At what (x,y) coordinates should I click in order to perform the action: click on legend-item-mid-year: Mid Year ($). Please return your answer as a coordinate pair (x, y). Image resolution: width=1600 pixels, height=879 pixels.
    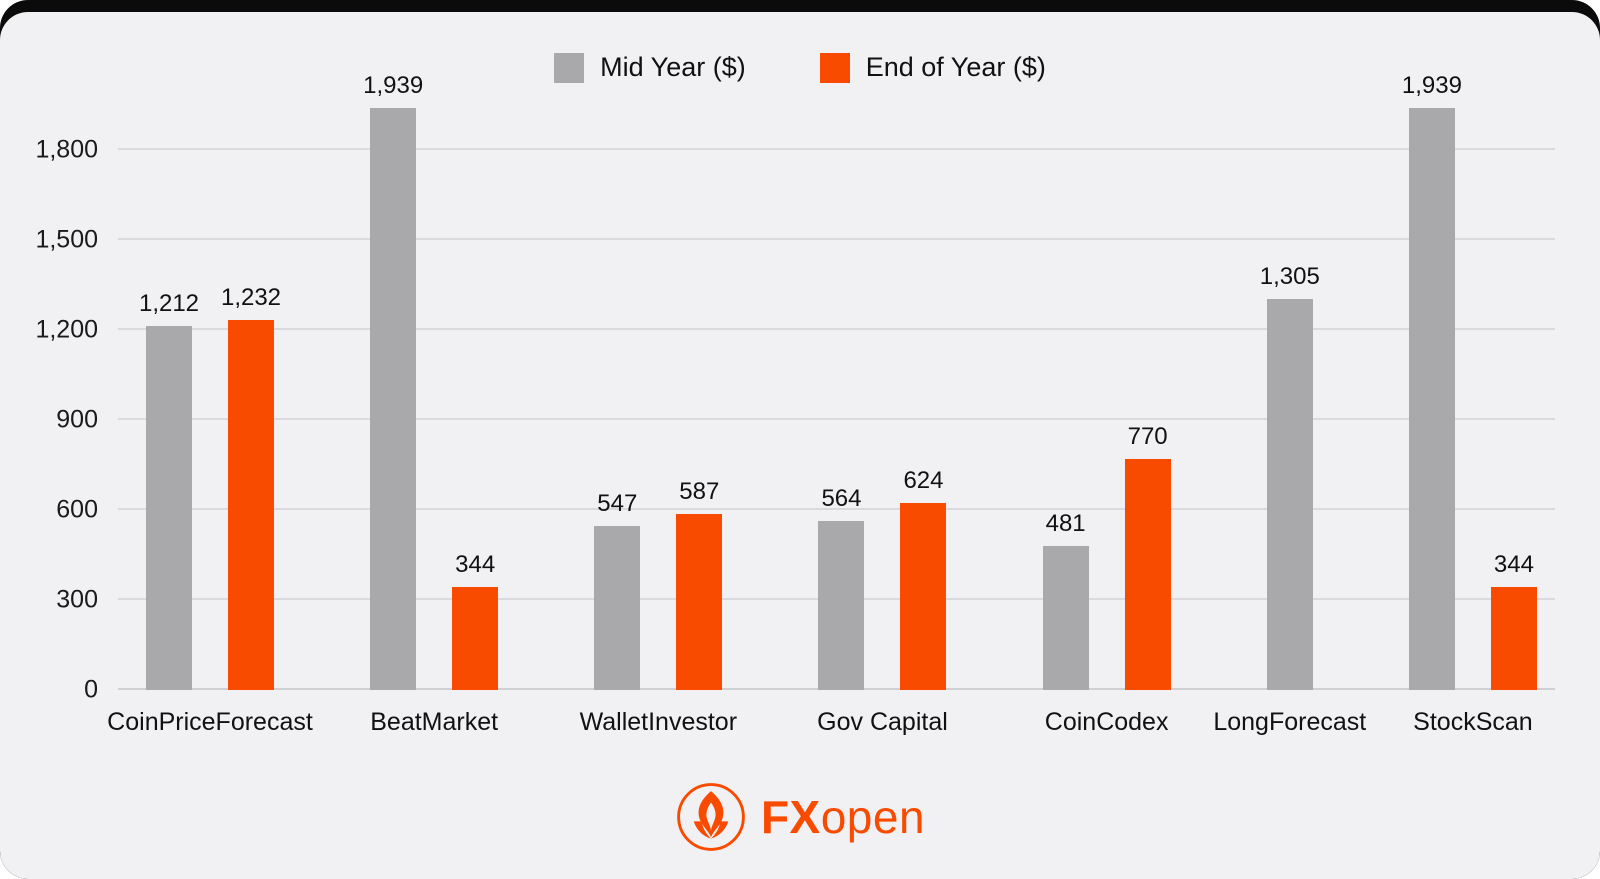
    Looking at the image, I should click on (650, 67).